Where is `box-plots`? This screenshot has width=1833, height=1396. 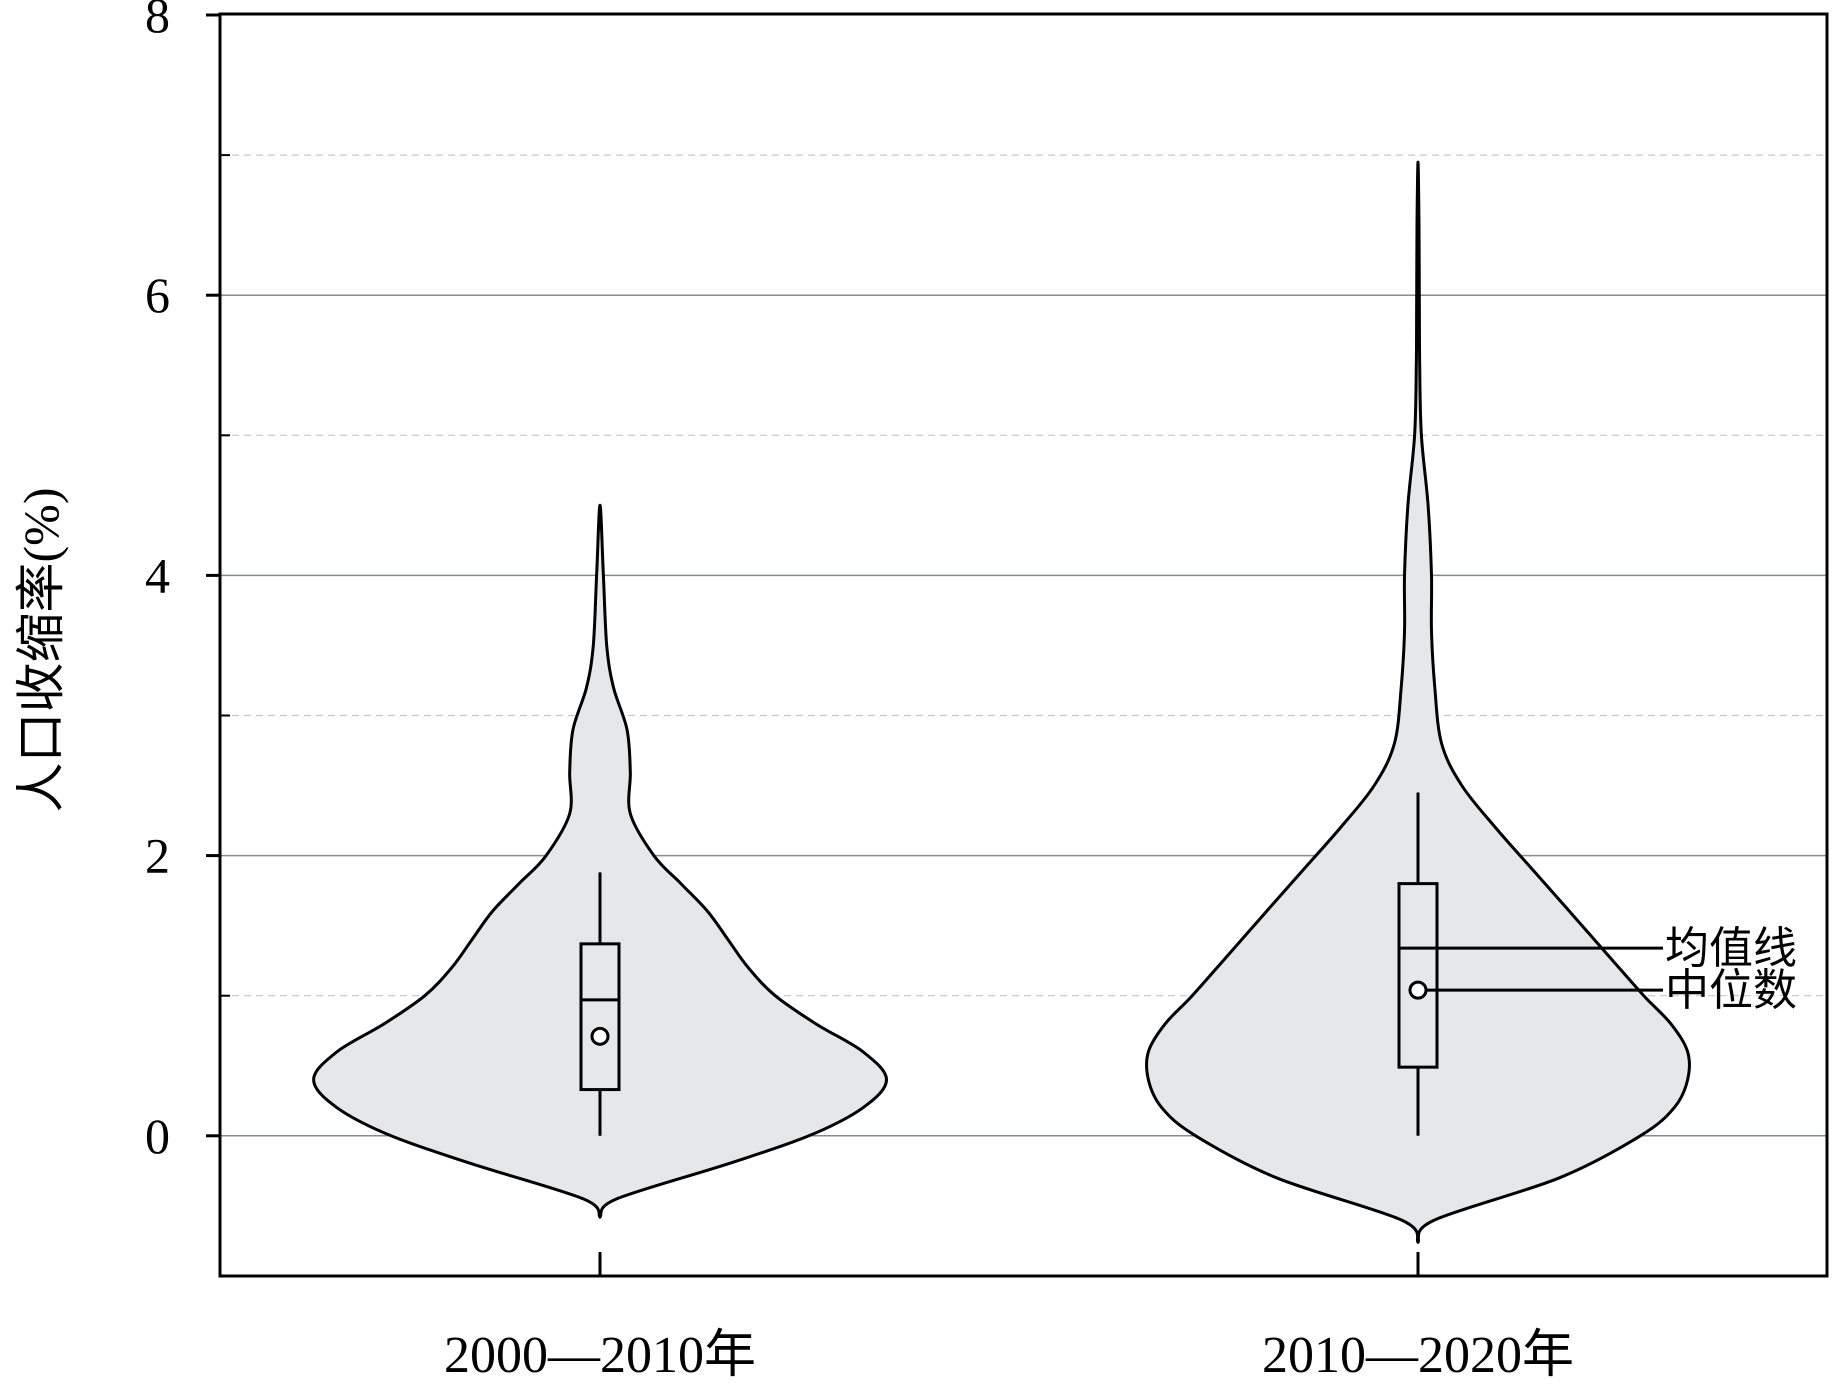 box-plots is located at coordinates (1009, 964).